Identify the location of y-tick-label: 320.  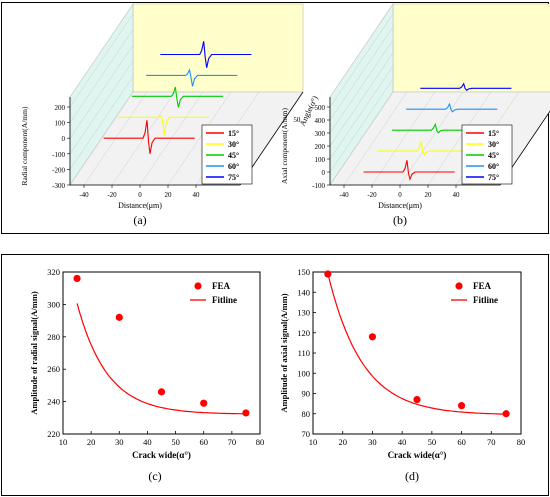
(53, 272).